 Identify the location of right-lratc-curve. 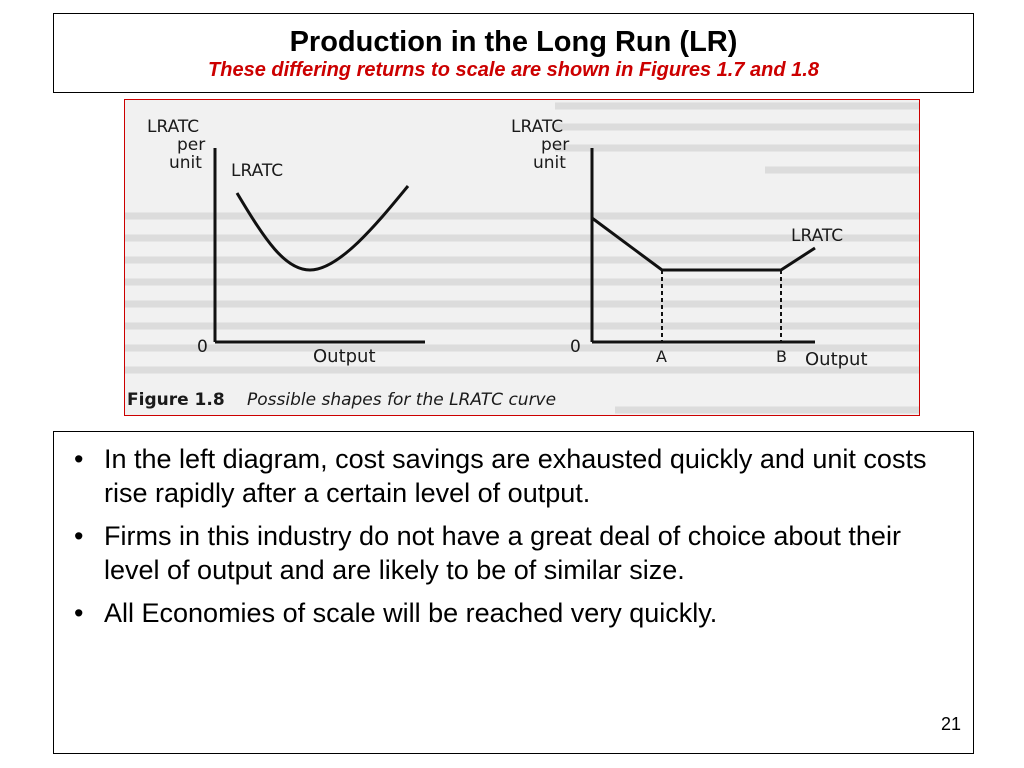
(703, 244).